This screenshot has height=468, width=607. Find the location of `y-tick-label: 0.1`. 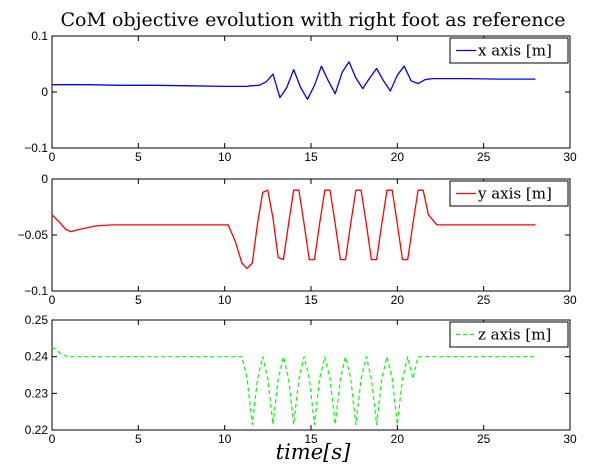

y-tick-label: 0.1 is located at coordinates (39, 36).